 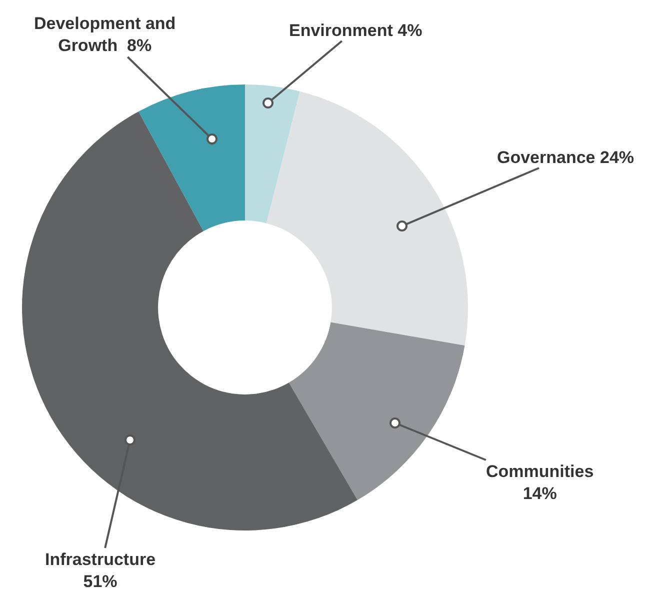 What do you see at coordinates (355, 30) in the screenshot?
I see `slice-label: Environment 4%` at bounding box center [355, 30].